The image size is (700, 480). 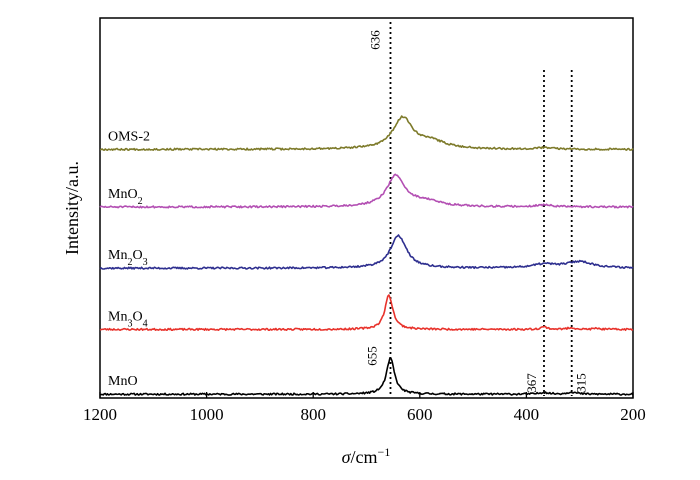 What do you see at coordinates (384, 452) in the screenshot?
I see `x-axis-unit-exponent: −1` at bounding box center [384, 452].